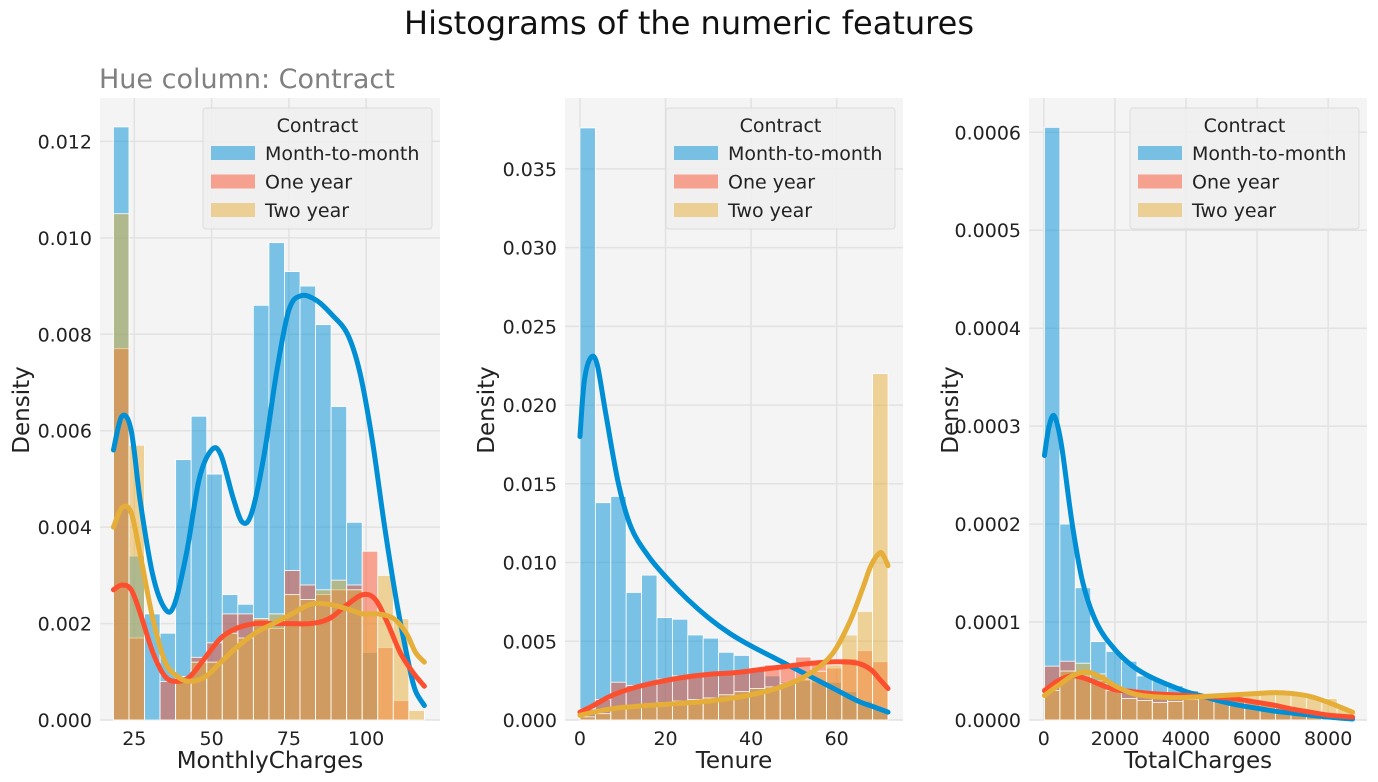 The width and height of the screenshot is (1378, 782). What do you see at coordinates (530, 249) in the screenshot?
I see `y-tick-label: 0.030` at bounding box center [530, 249].